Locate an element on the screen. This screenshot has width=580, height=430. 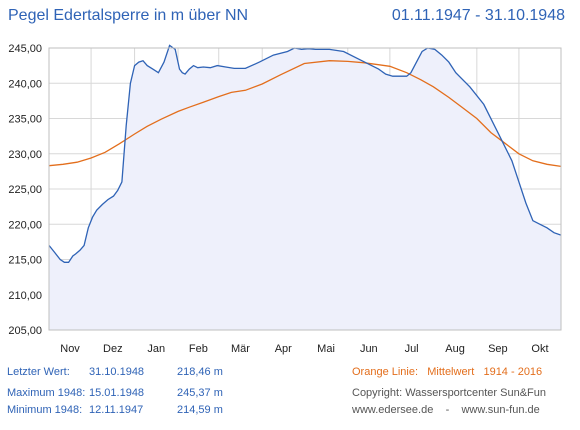
x-tick-label: Okt is located at coordinates (539, 349).